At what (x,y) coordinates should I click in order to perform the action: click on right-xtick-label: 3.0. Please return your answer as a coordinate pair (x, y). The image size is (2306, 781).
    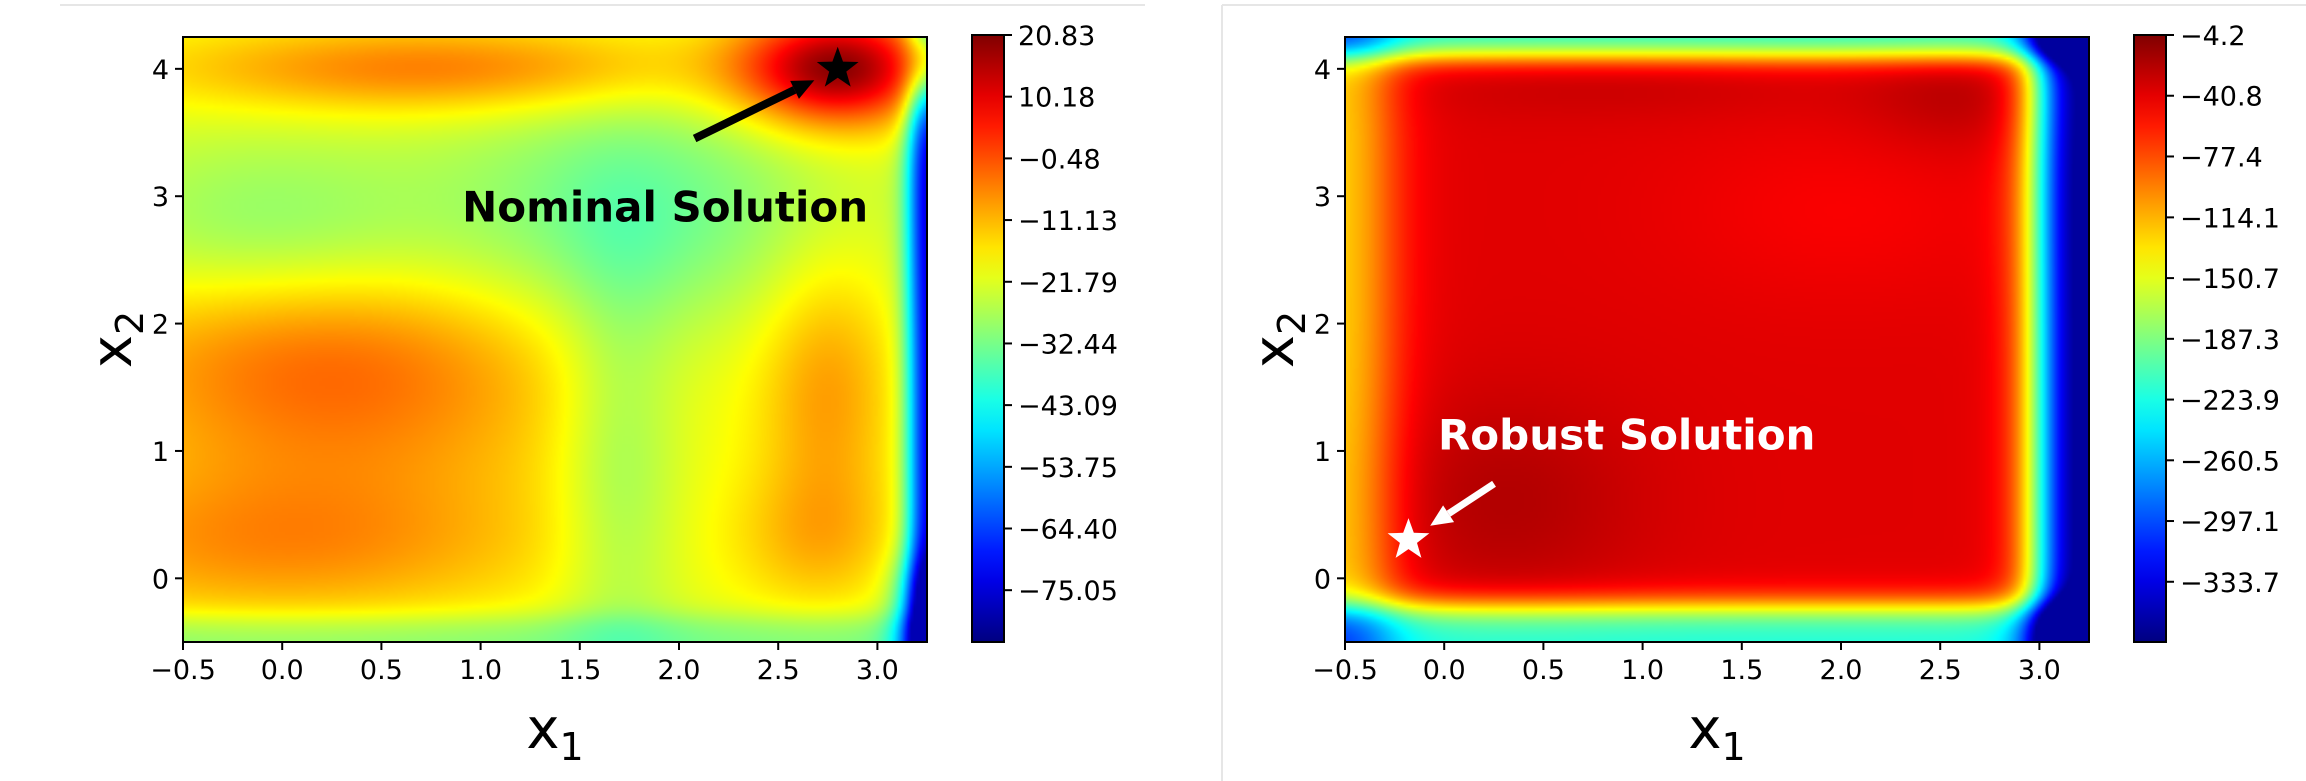
    Looking at the image, I should click on (2039, 670).